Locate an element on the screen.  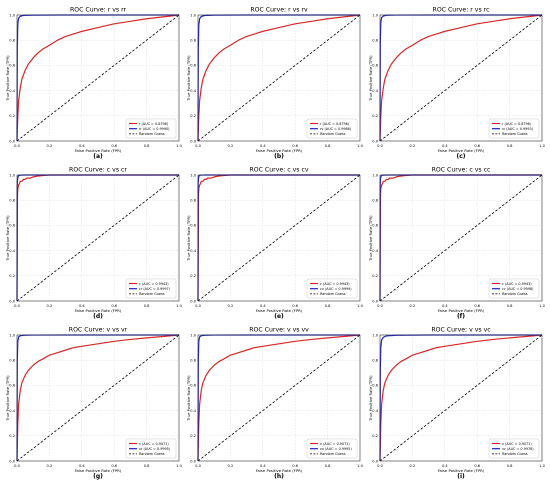
legend-entry: rv (AUC = 0.9986) is located at coordinates (336, 129).